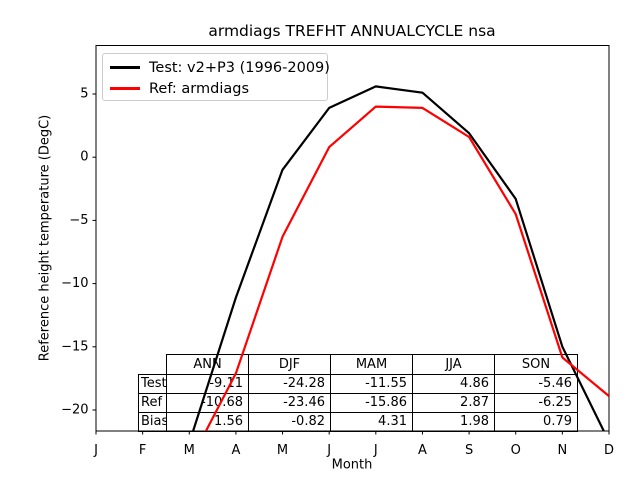  Describe the element at coordinates (152, 384) in the screenshot. I see `table-row-label: Test` at that location.